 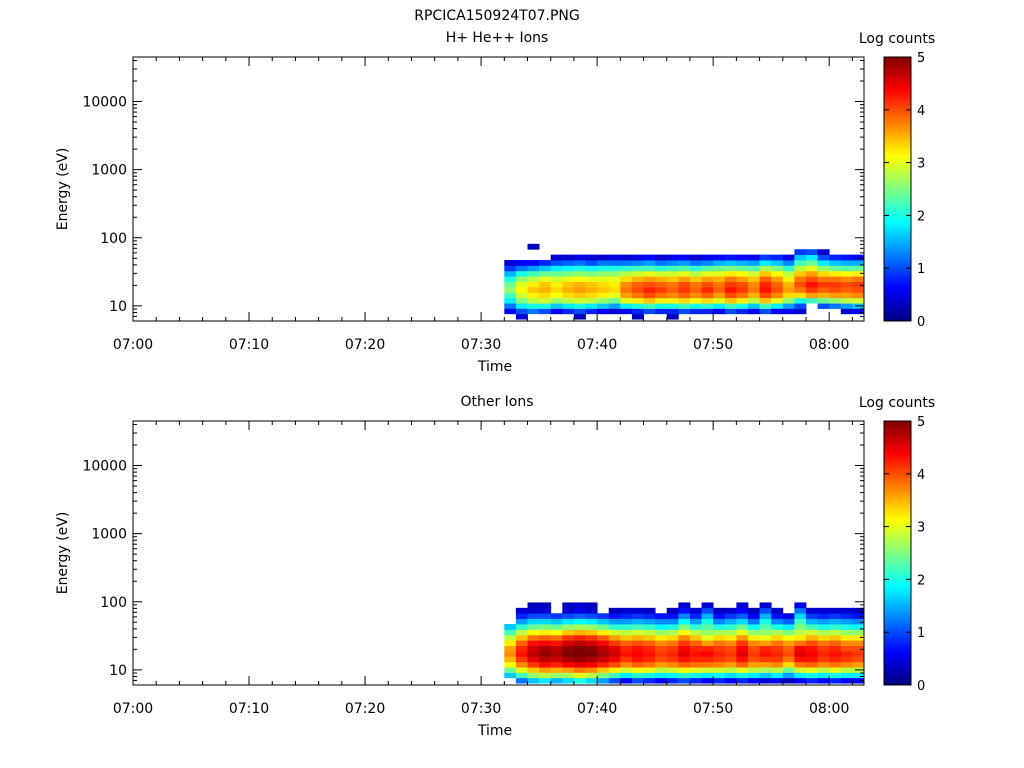 What do you see at coordinates (684, 281) in the screenshot?
I see `heatmap-cells` at bounding box center [684, 281].